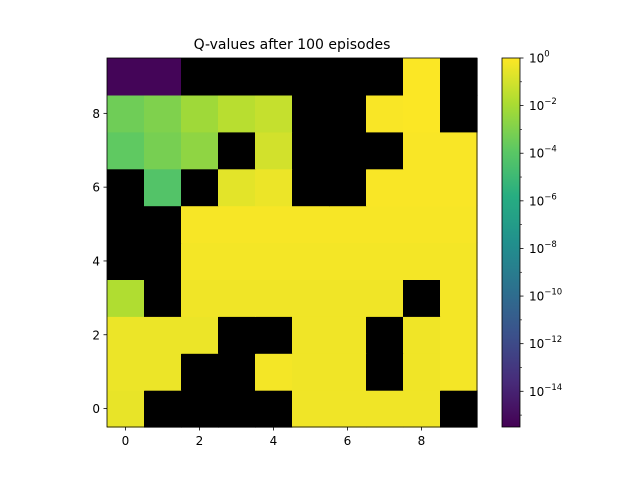  Describe the element at coordinates (545, 296) in the screenshot. I see `colorbar-tick-label: 10⁻¹⁰` at that location.